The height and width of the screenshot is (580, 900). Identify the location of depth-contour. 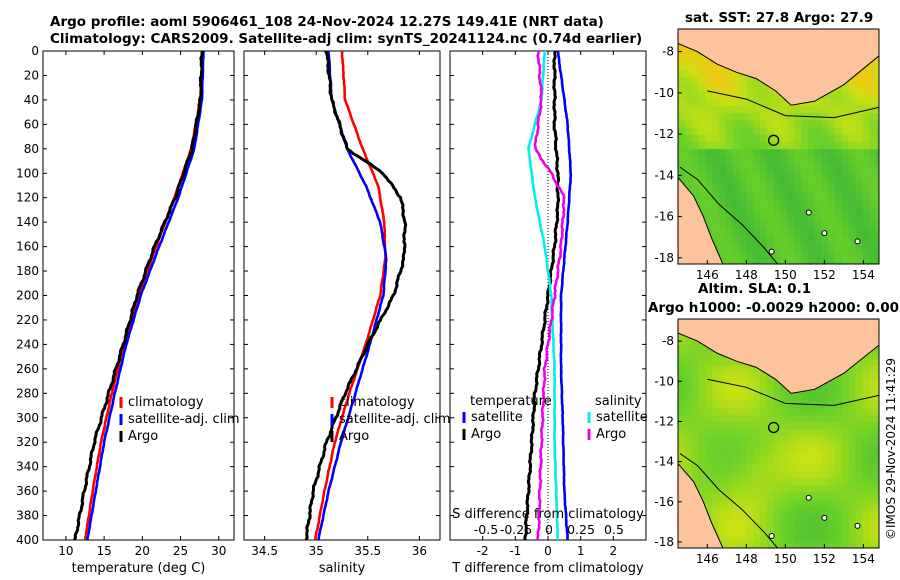
(793, 392).